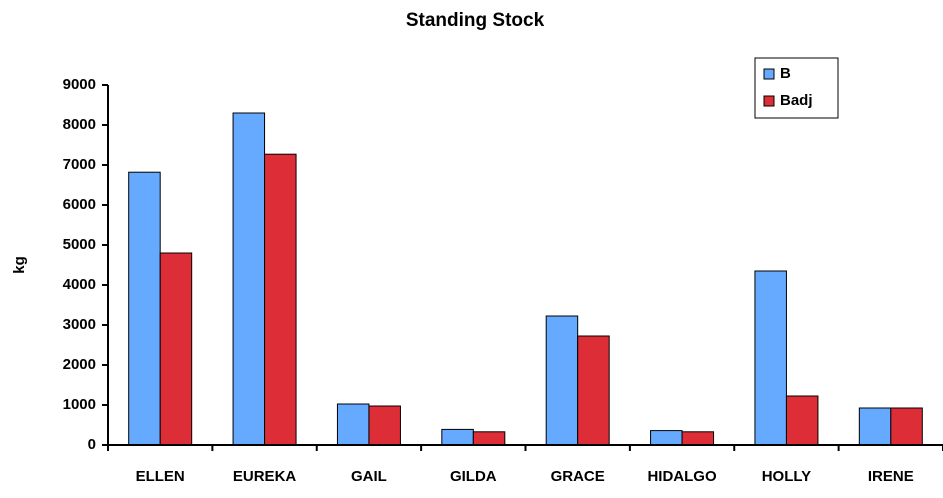  Describe the element at coordinates (475, 20) in the screenshot. I see `chart-title: Standing Stock` at that location.